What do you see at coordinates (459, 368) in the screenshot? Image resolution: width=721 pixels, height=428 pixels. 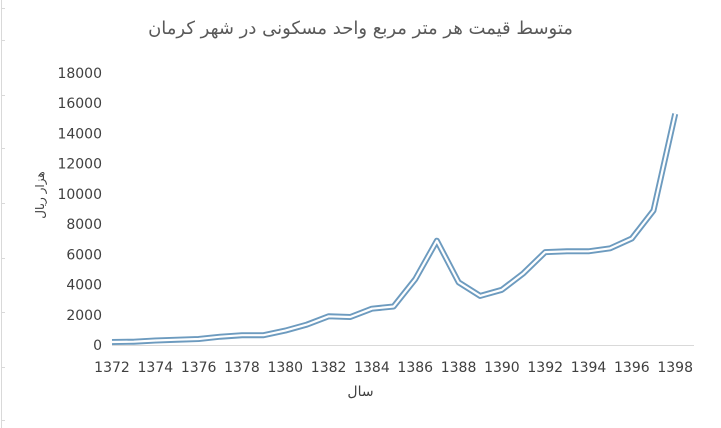 I see `x-tick-label: 1388` at bounding box center [459, 368].